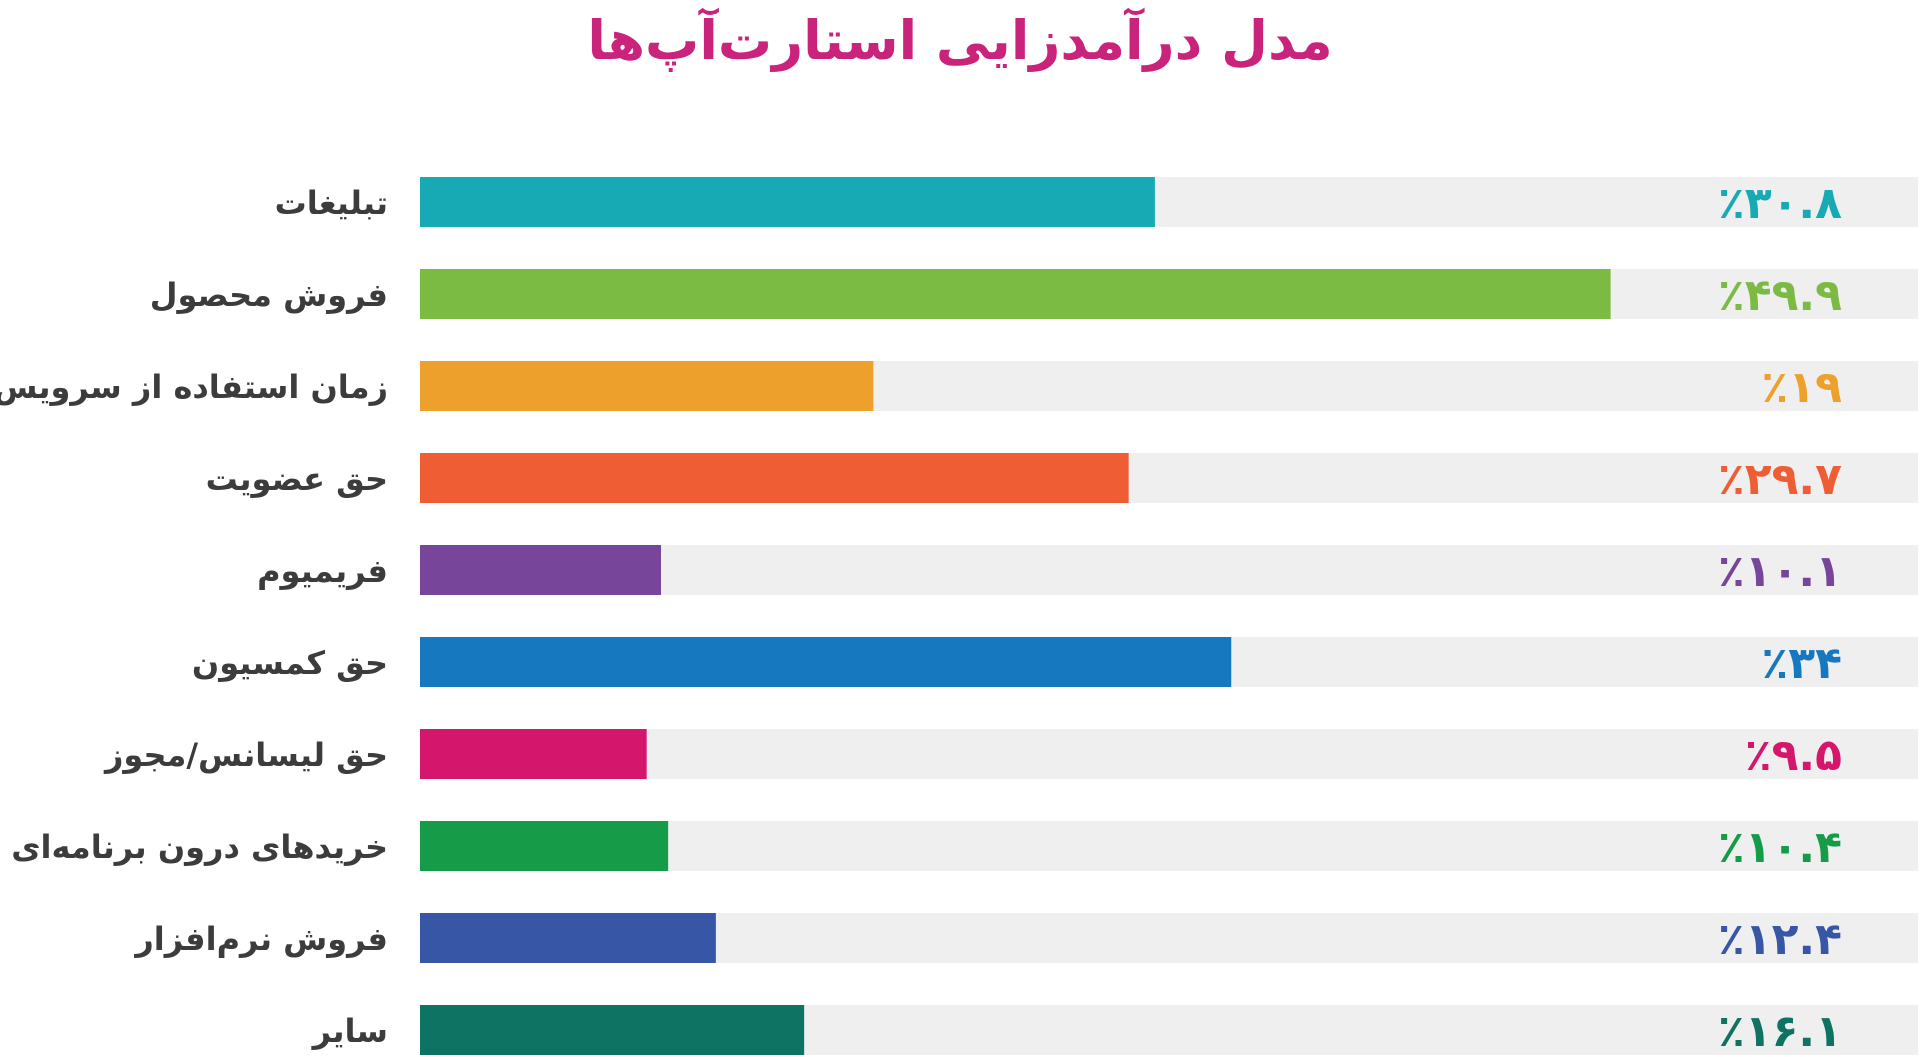 The width and height of the screenshot is (1920, 1057). I want to click on category-label: فریمیوم, so click(322, 571).